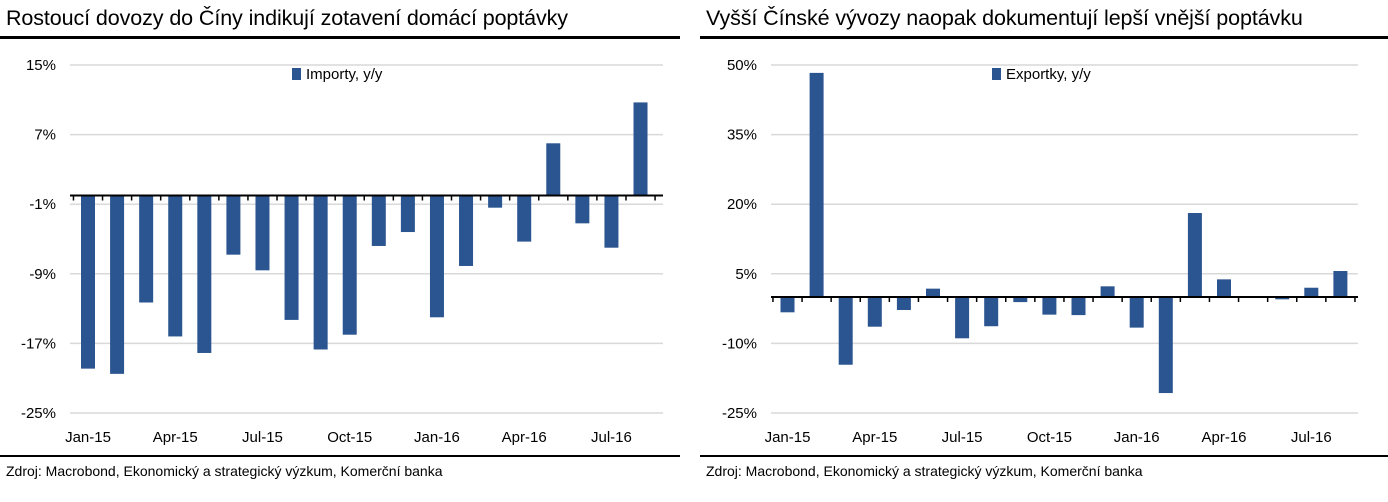 Image resolution: width=1388 pixels, height=502 pixels. Describe the element at coordinates (42, 274) in the screenshot. I see `y-tick-label: -9%` at that location.